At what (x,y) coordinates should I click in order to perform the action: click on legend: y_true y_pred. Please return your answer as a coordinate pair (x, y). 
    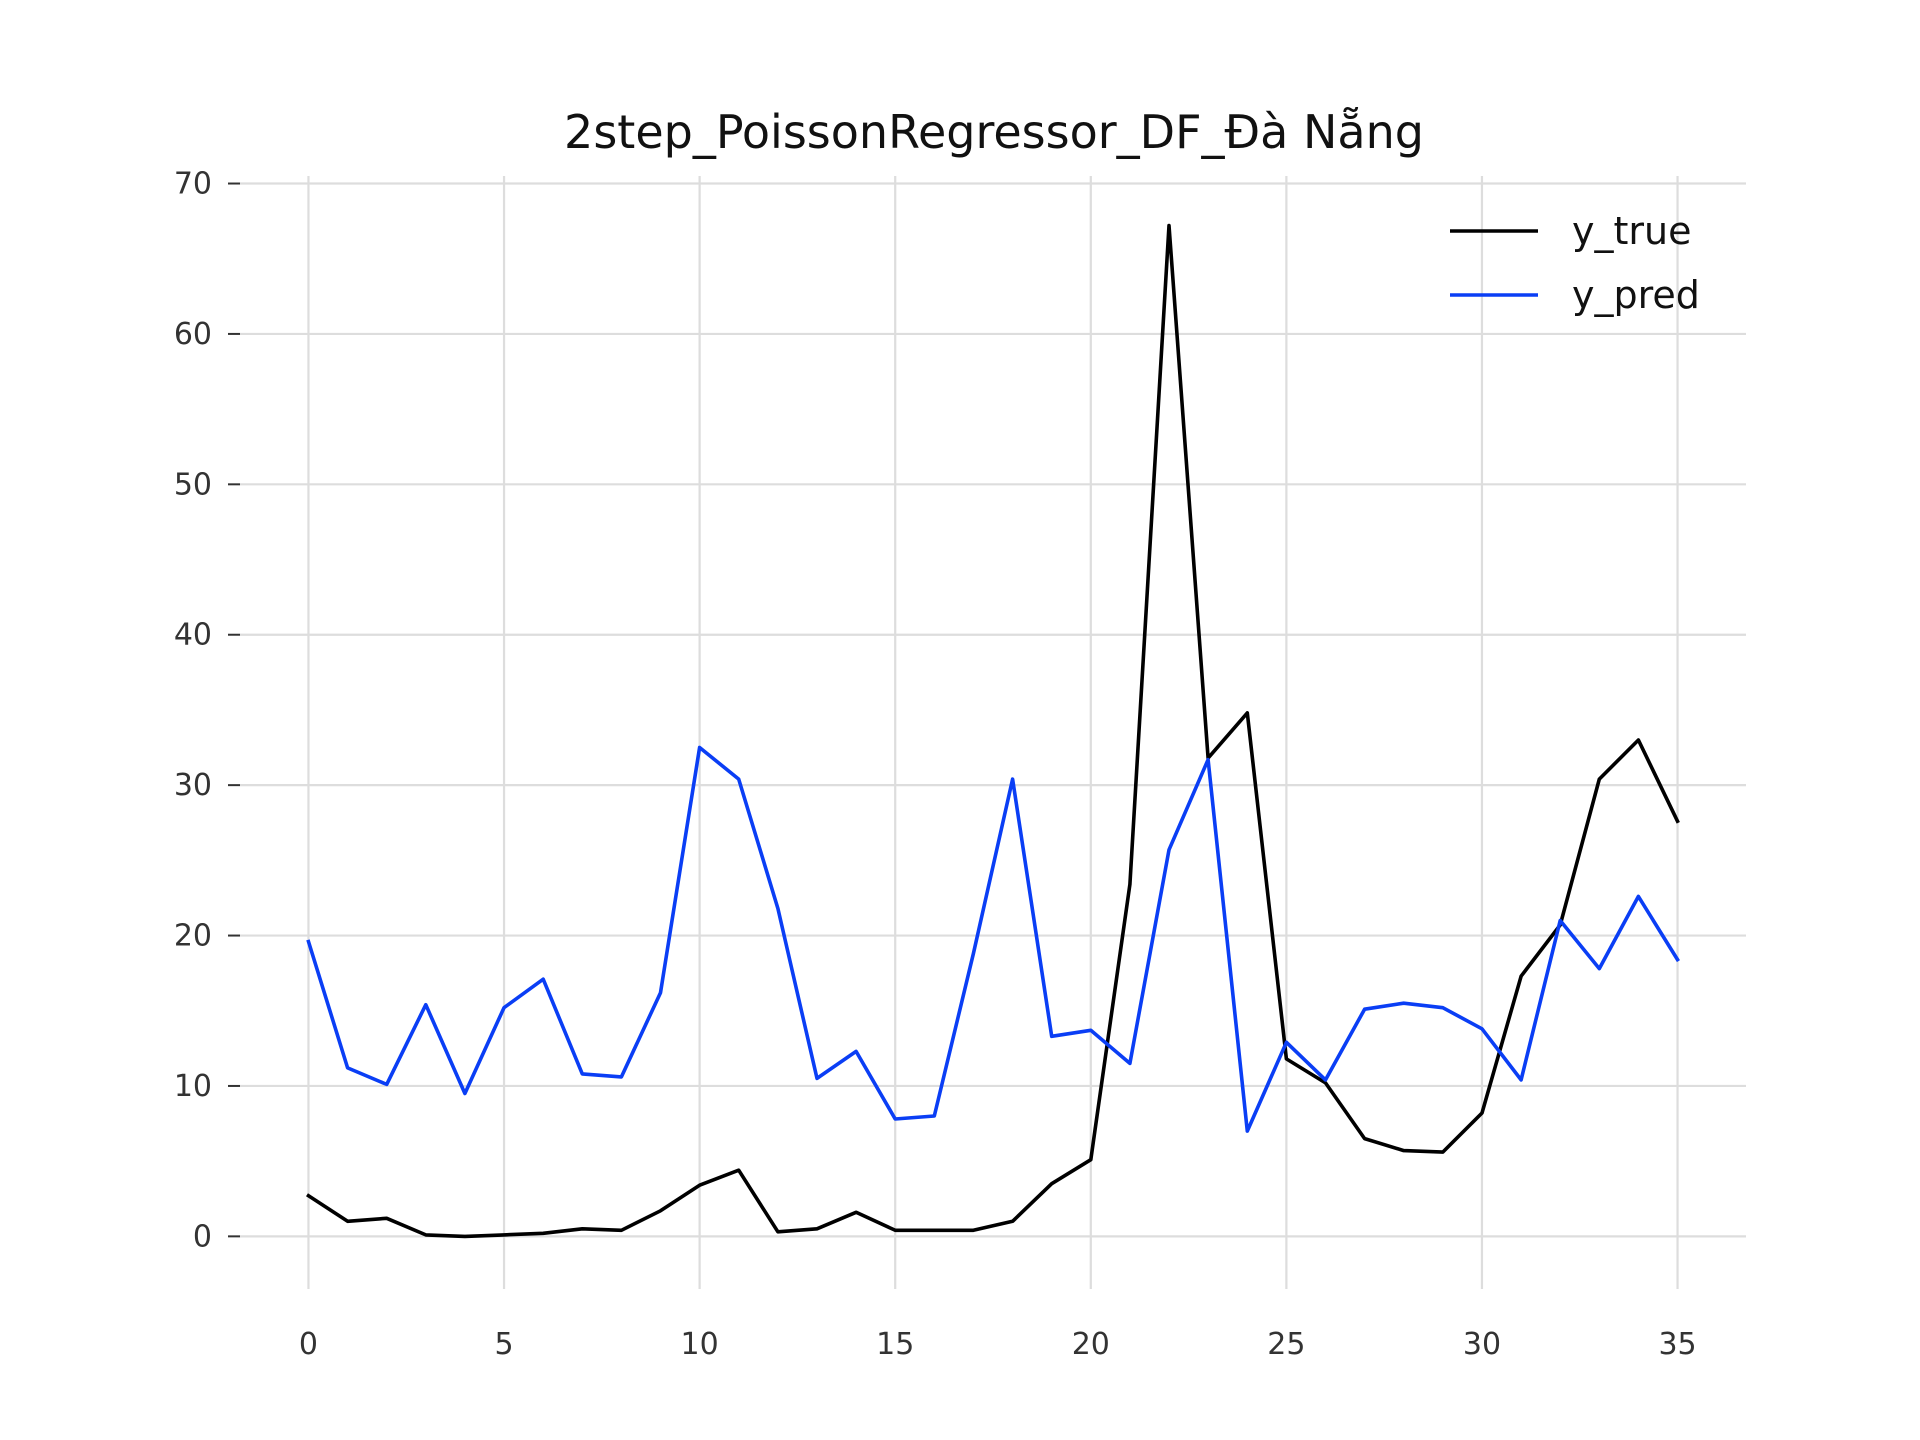
    Looking at the image, I should click on (1575, 263).